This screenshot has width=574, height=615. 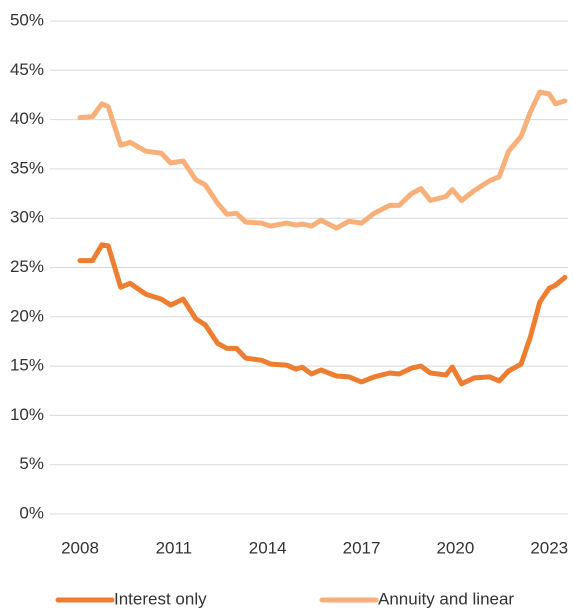 I want to click on x-tick-label: 2011, so click(x=174, y=547).